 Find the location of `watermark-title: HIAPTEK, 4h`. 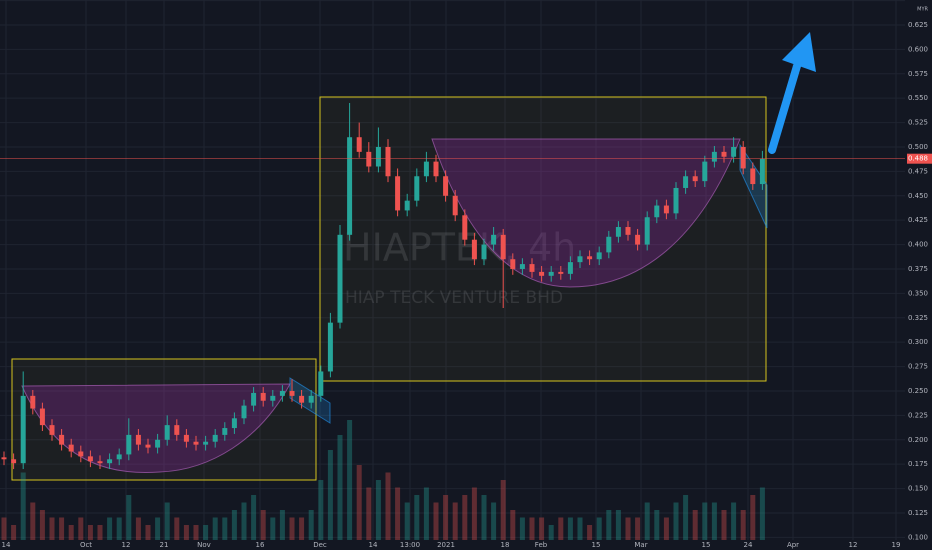

watermark-title: HIAPTEK, 4h is located at coordinates (459, 248).